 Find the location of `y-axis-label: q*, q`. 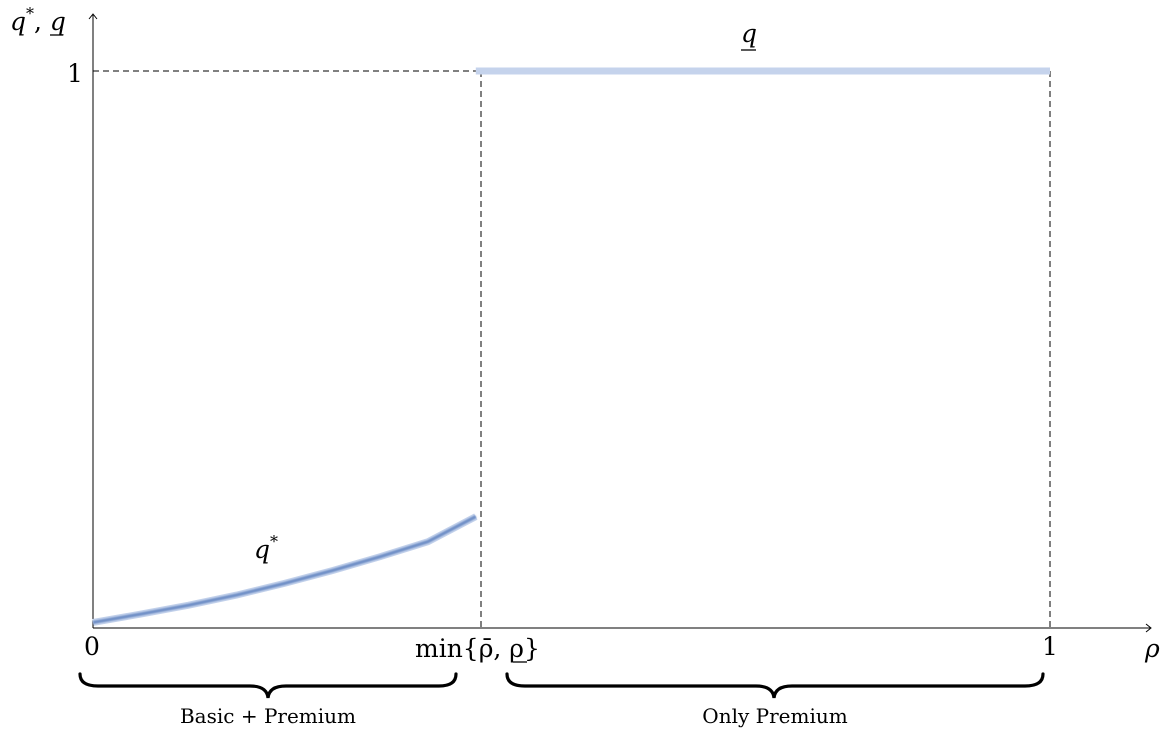

y-axis-label: q*, q is located at coordinates (38, 20).